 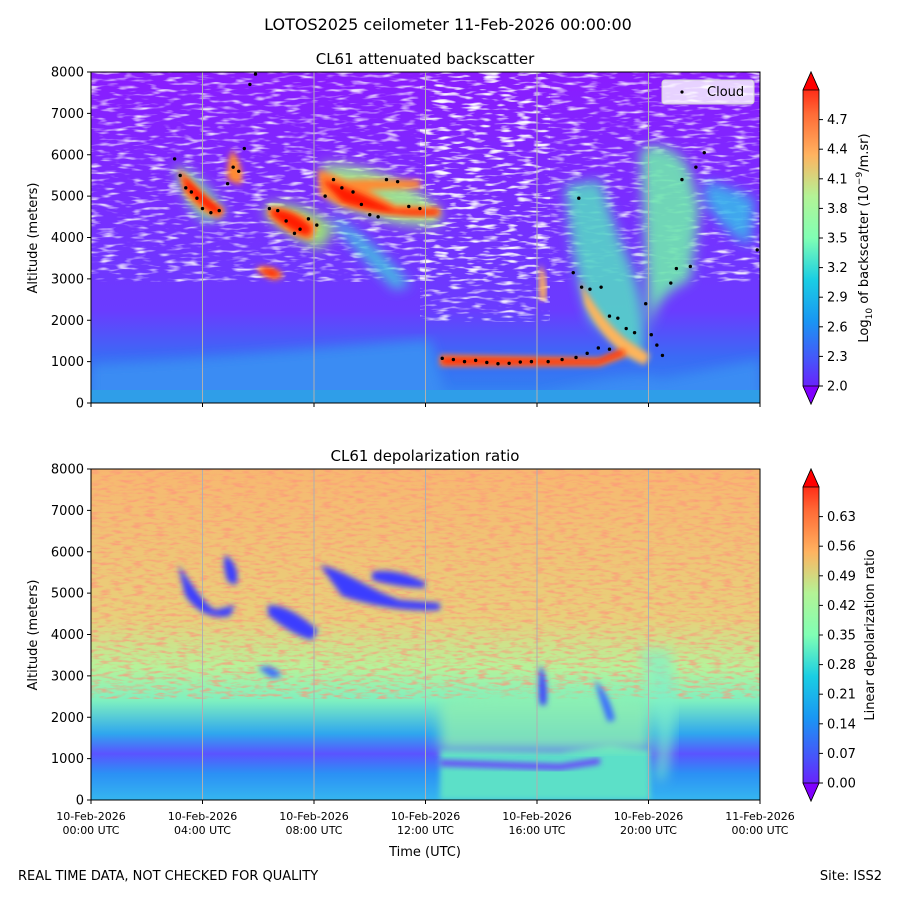 I want to click on x-tick-label: 10-Feb-2026 16:00 UTC, so click(x=536, y=823).